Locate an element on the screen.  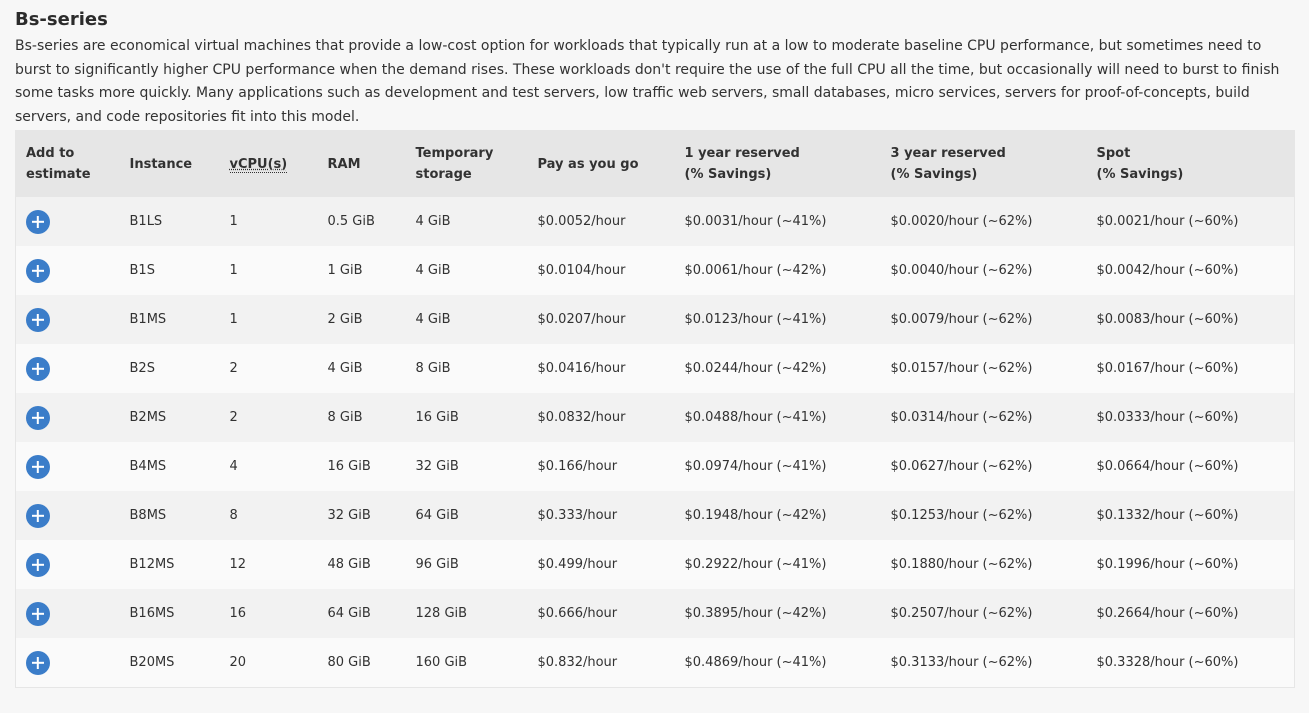
cell-ram: 0.5 GiB is located at coordinates (361, 221).